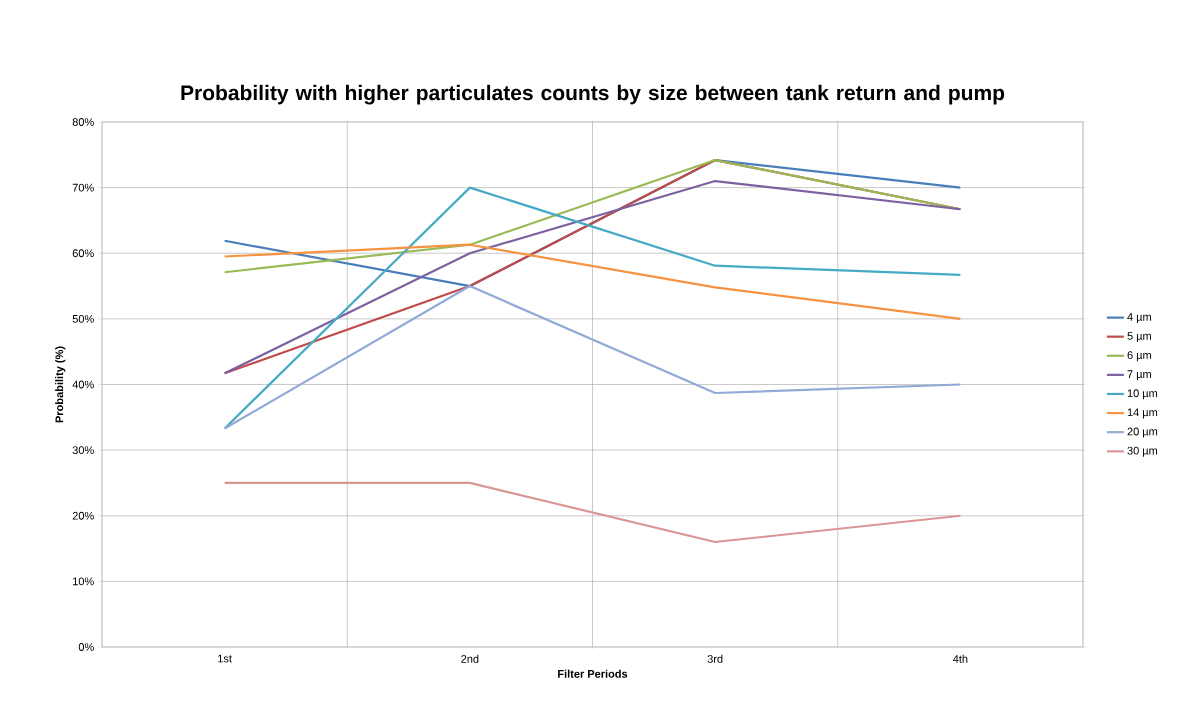 The image size is (1200, 723). Describe the element at coordinates (83, 515) in the screenshot. I see `y-tick-label: 20%` at that location.